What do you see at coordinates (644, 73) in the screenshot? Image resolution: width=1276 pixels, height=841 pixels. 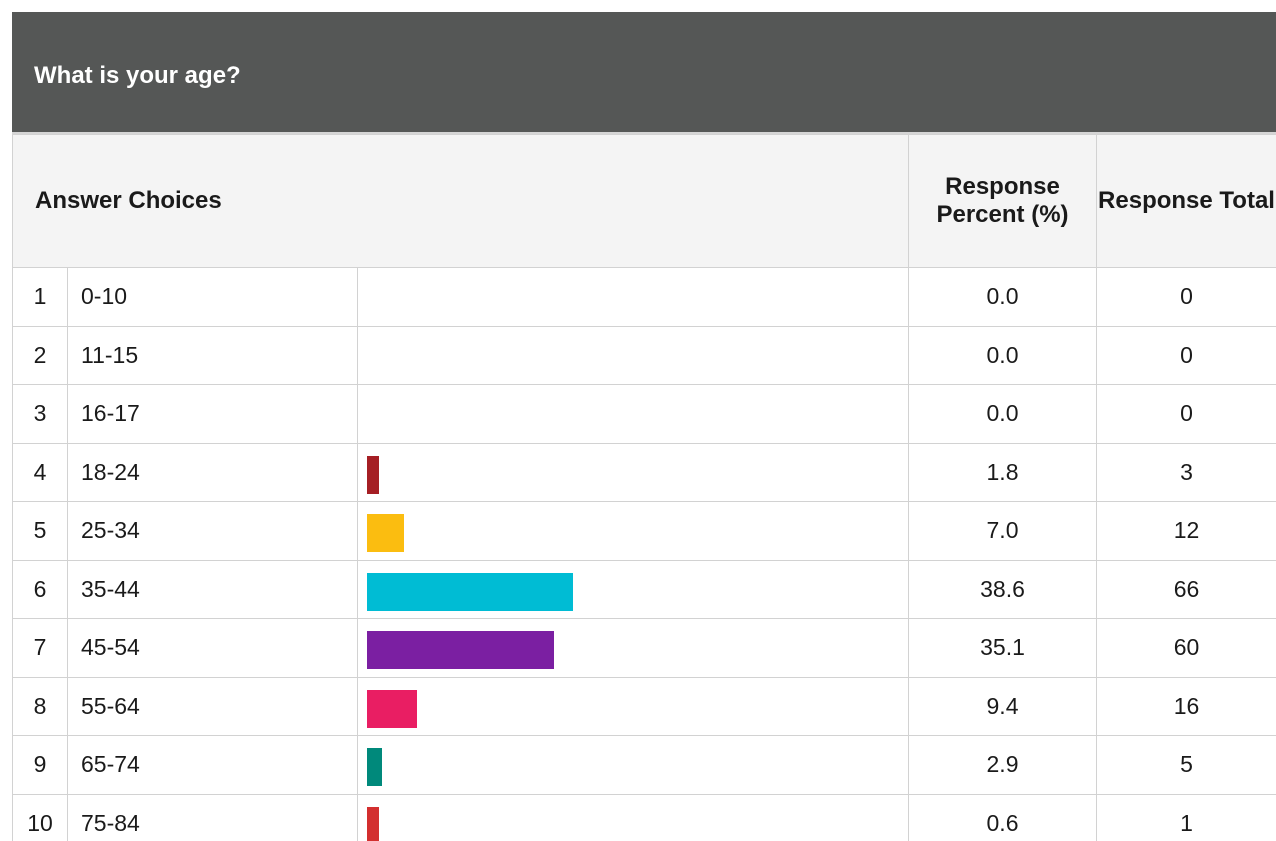 I see `question-header: What is your age?` at bounding box center [644, 73].